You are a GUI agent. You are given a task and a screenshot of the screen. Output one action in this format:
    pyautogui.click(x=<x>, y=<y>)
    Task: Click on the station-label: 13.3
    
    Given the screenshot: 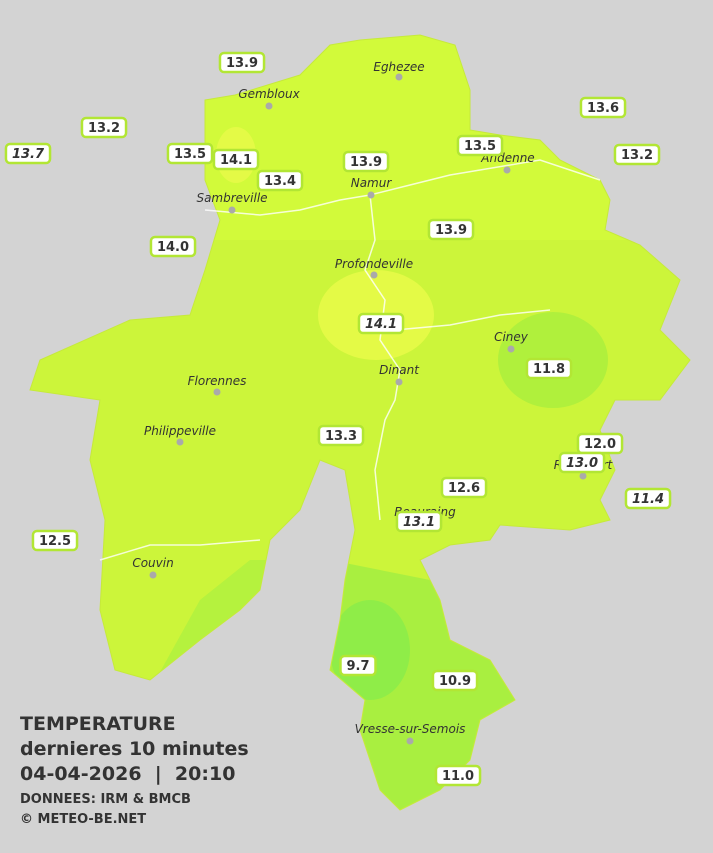 What is the action you would take?
    pyautogui.click(x=341, y=435)
    